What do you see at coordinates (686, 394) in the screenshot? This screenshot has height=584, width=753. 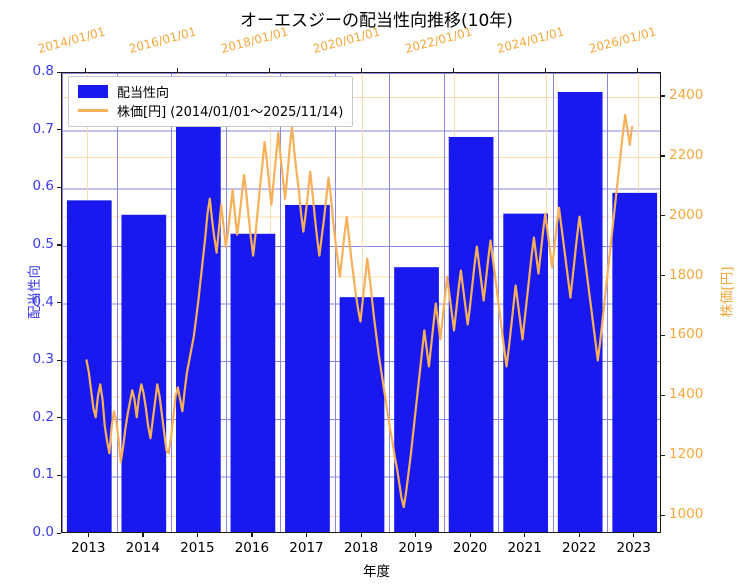 I see `right-tick-1400: 1400` at bounding box center [686, 394].